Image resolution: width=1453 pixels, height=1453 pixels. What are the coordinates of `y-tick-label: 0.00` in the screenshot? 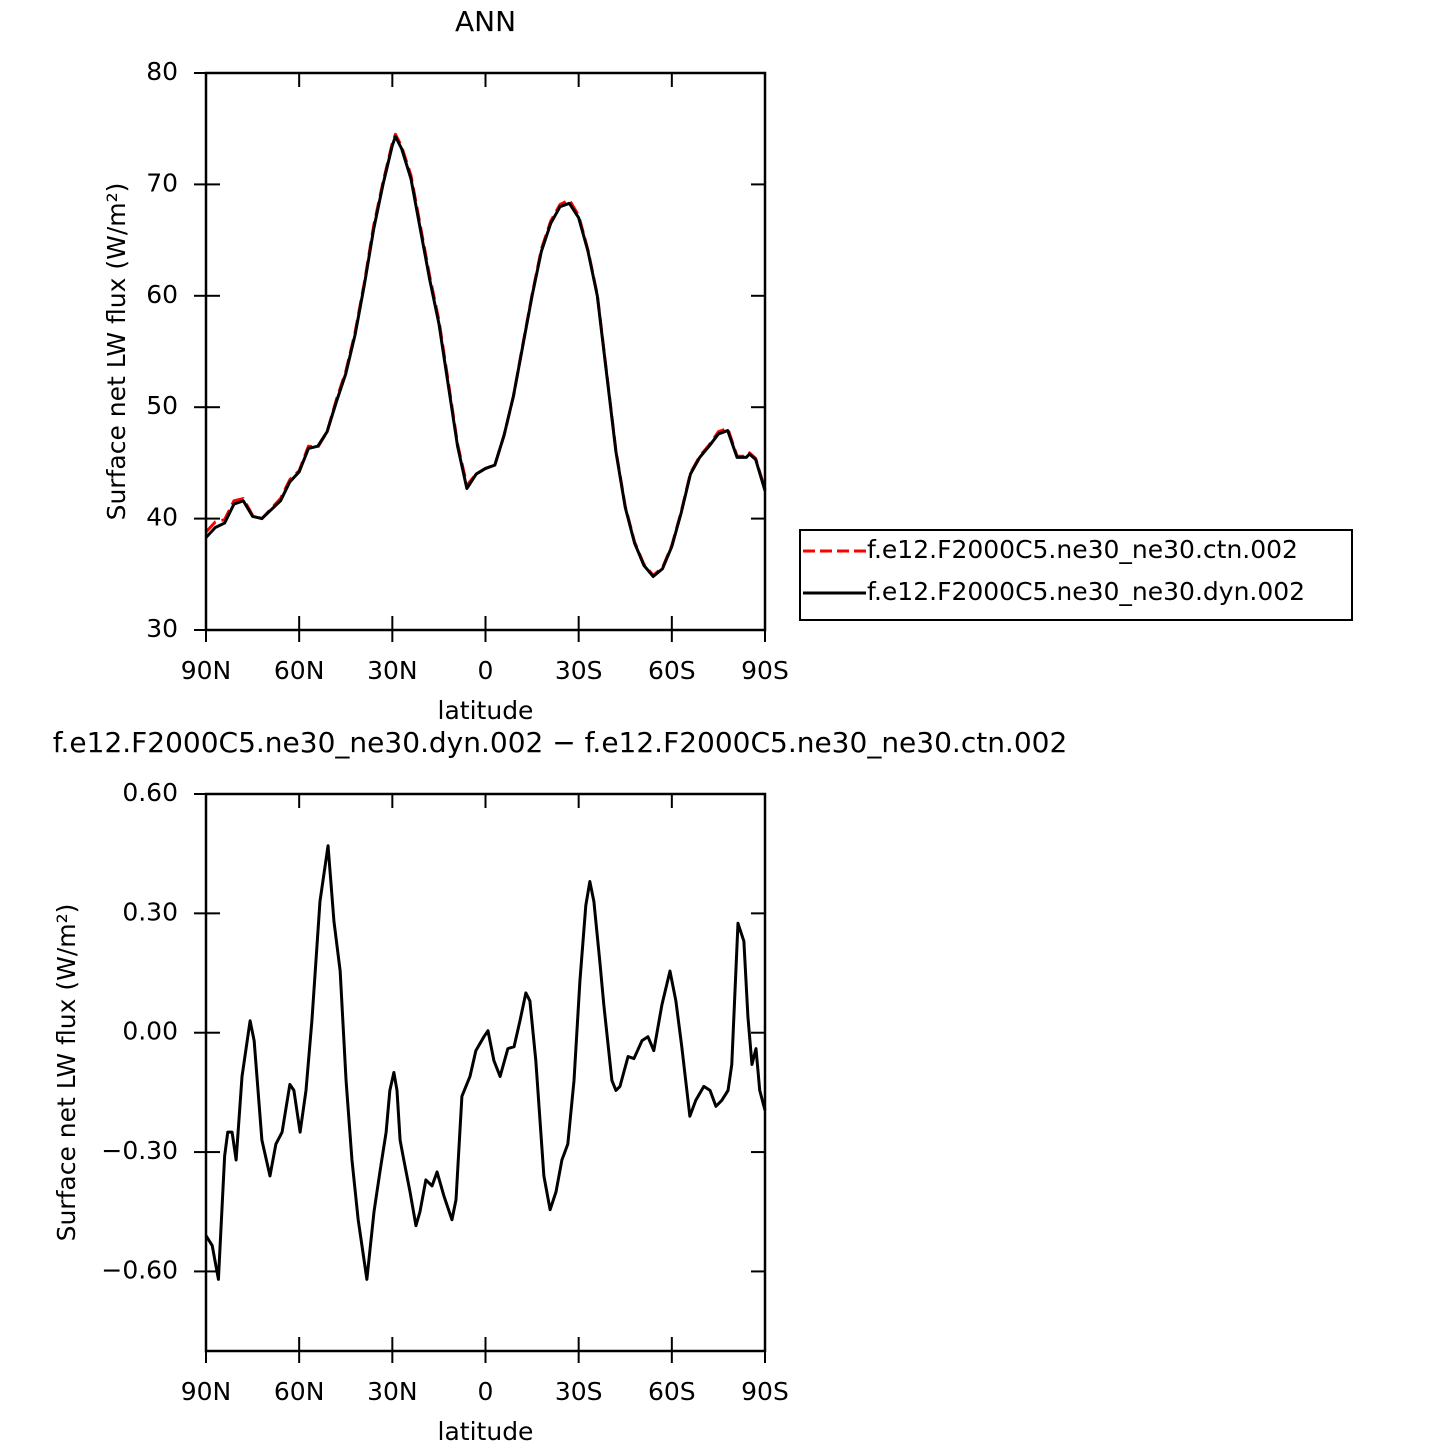 It's located at (150, 1031).